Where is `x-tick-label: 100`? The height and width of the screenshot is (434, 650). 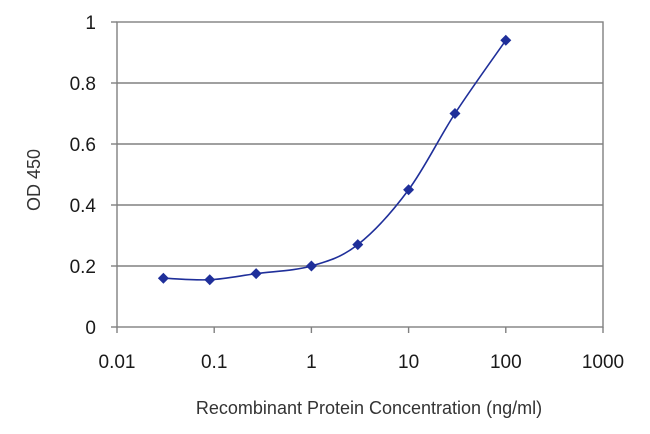
x-tick-label: 100 is located at coordinates (506, 362).